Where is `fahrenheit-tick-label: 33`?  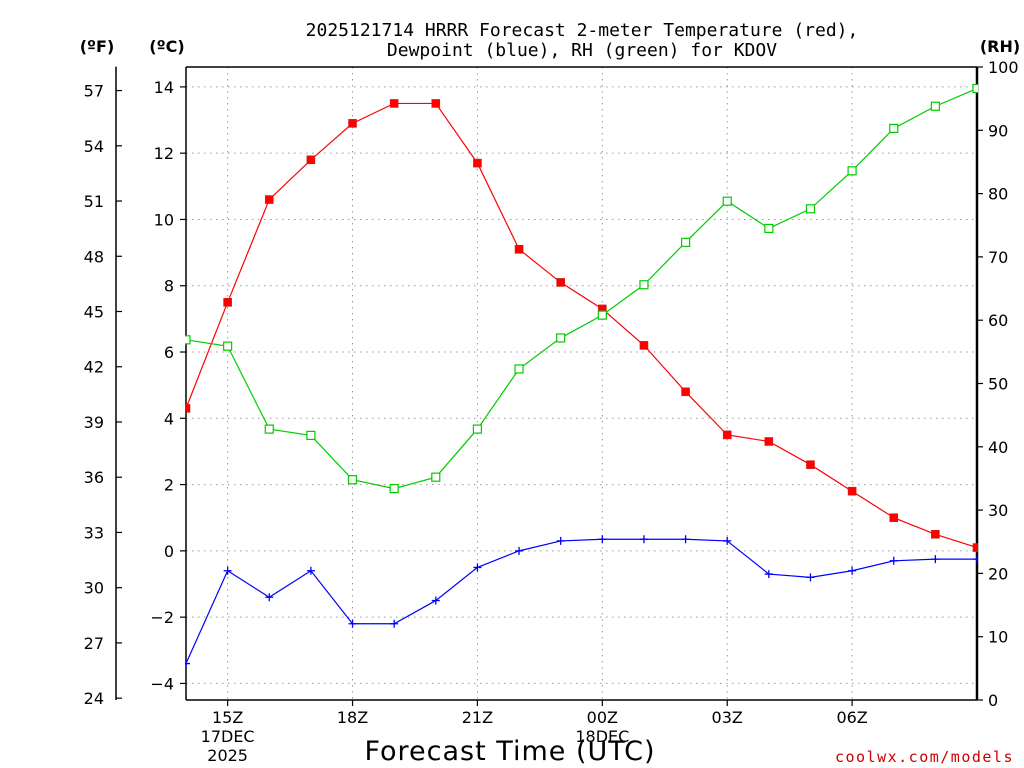 fahrenheit-tick-label: 33 is located at coordinates (94, 532).